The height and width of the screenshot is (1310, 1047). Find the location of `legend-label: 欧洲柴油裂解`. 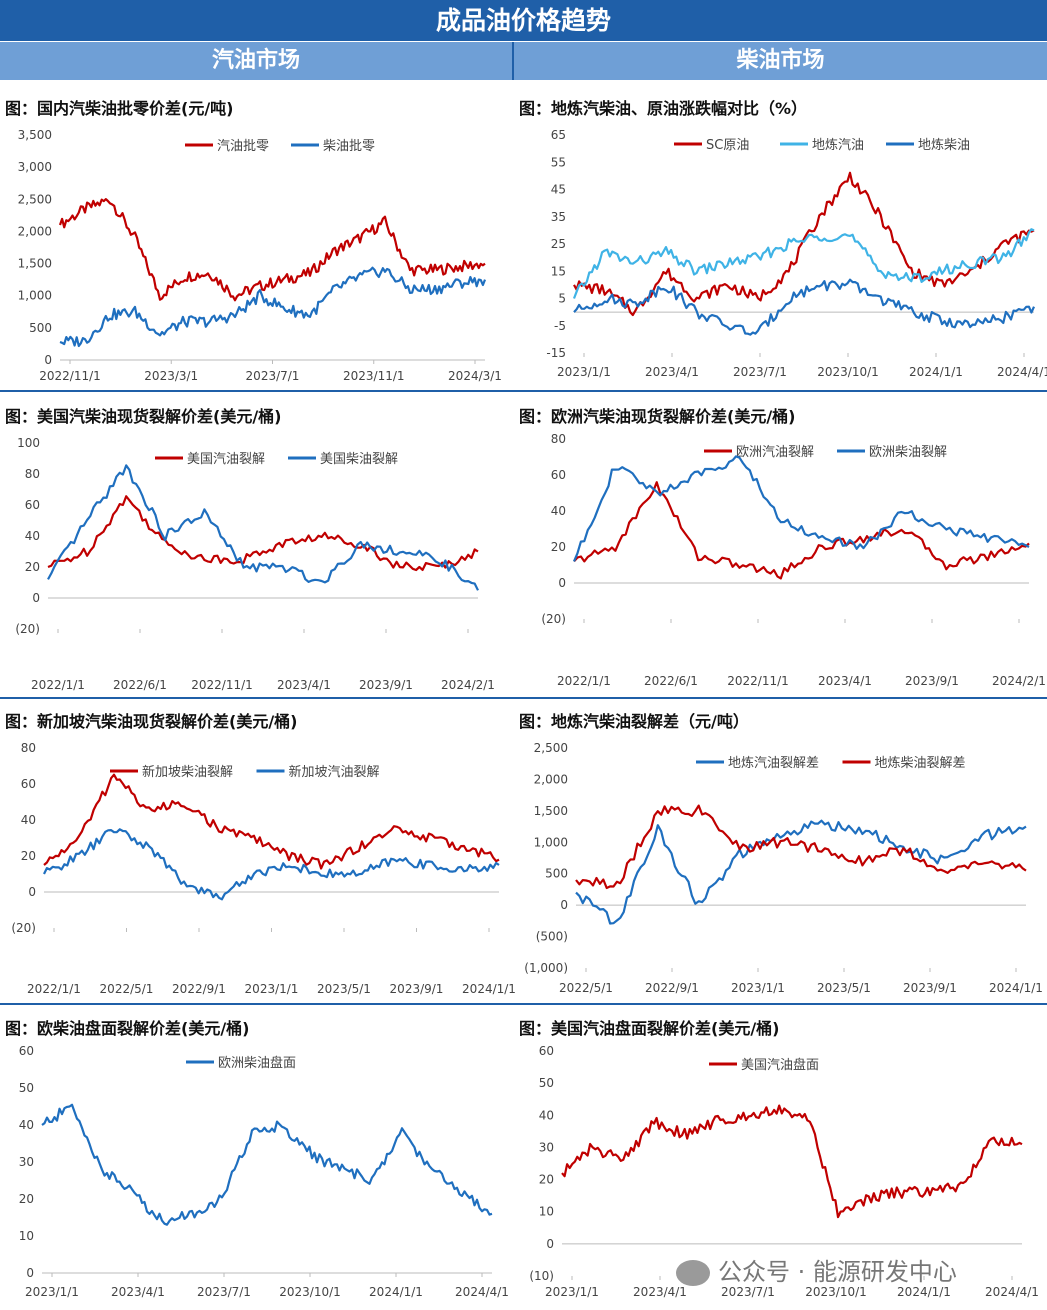

legend-label: 欧洲柴油裂解 is located at coordinates (908, 452).